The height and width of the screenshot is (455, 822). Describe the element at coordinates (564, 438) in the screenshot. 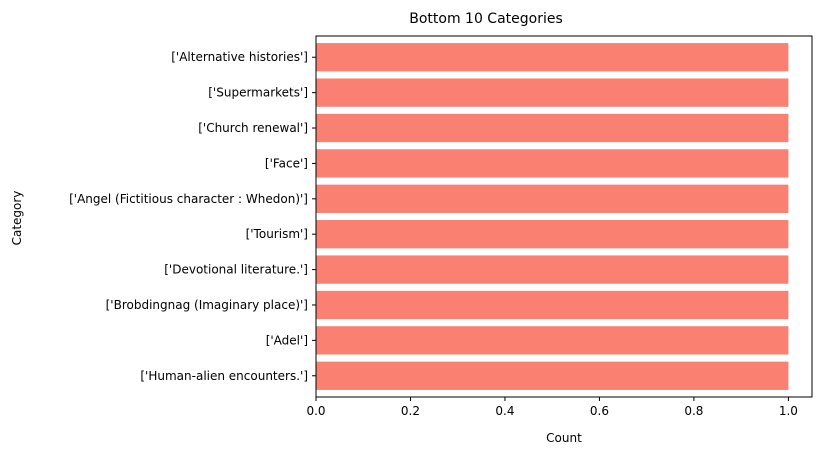

I see `x-axis-label: Count` at that location.